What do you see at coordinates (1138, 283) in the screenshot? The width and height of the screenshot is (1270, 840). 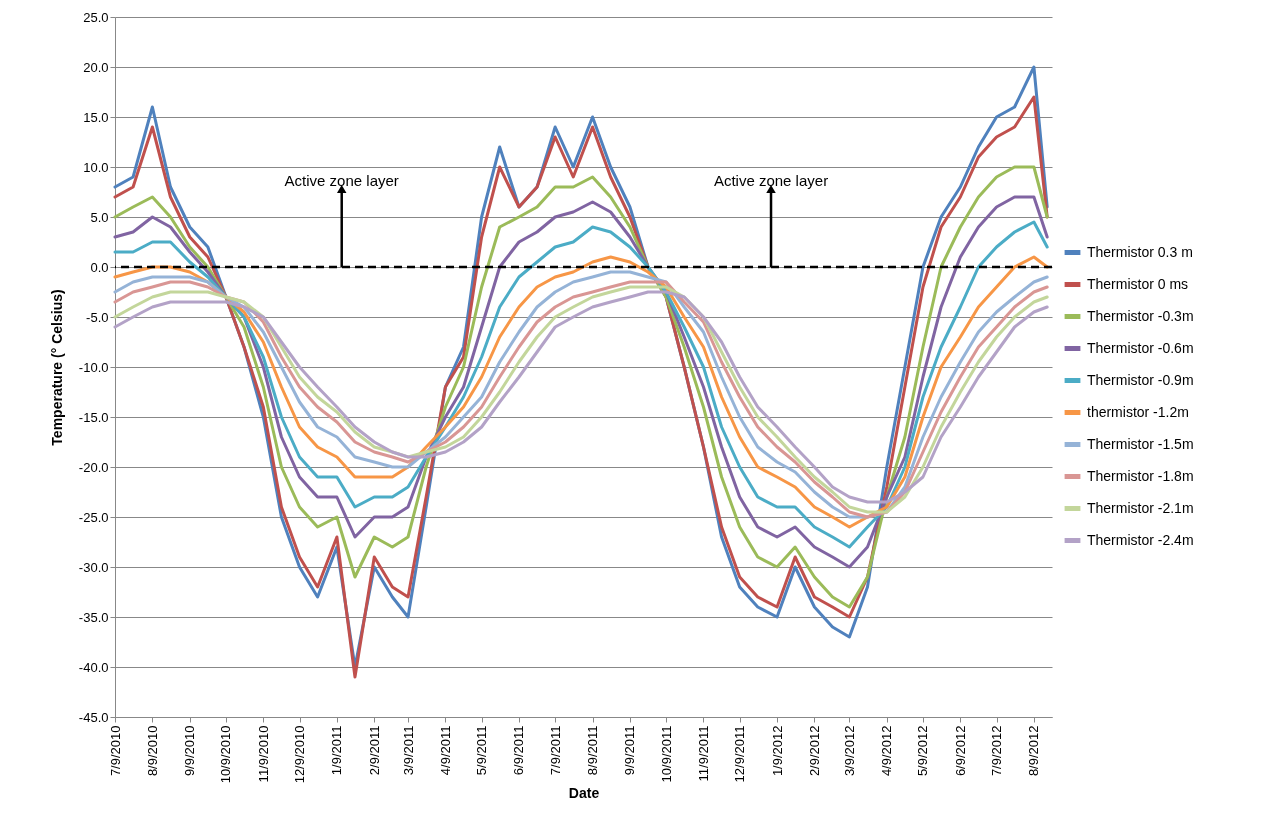 I see `legend-label: Thermistor 0 ms` at bounding box center [1138, 283].